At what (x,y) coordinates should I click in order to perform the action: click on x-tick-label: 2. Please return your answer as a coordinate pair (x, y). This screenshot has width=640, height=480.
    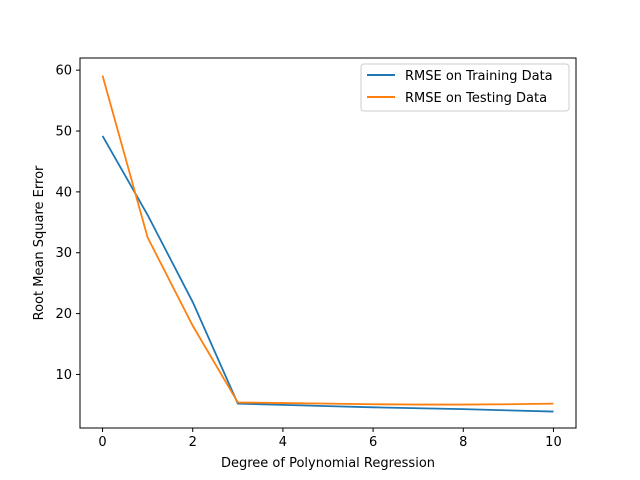
    Looking at the image, I should click on (193, 442).